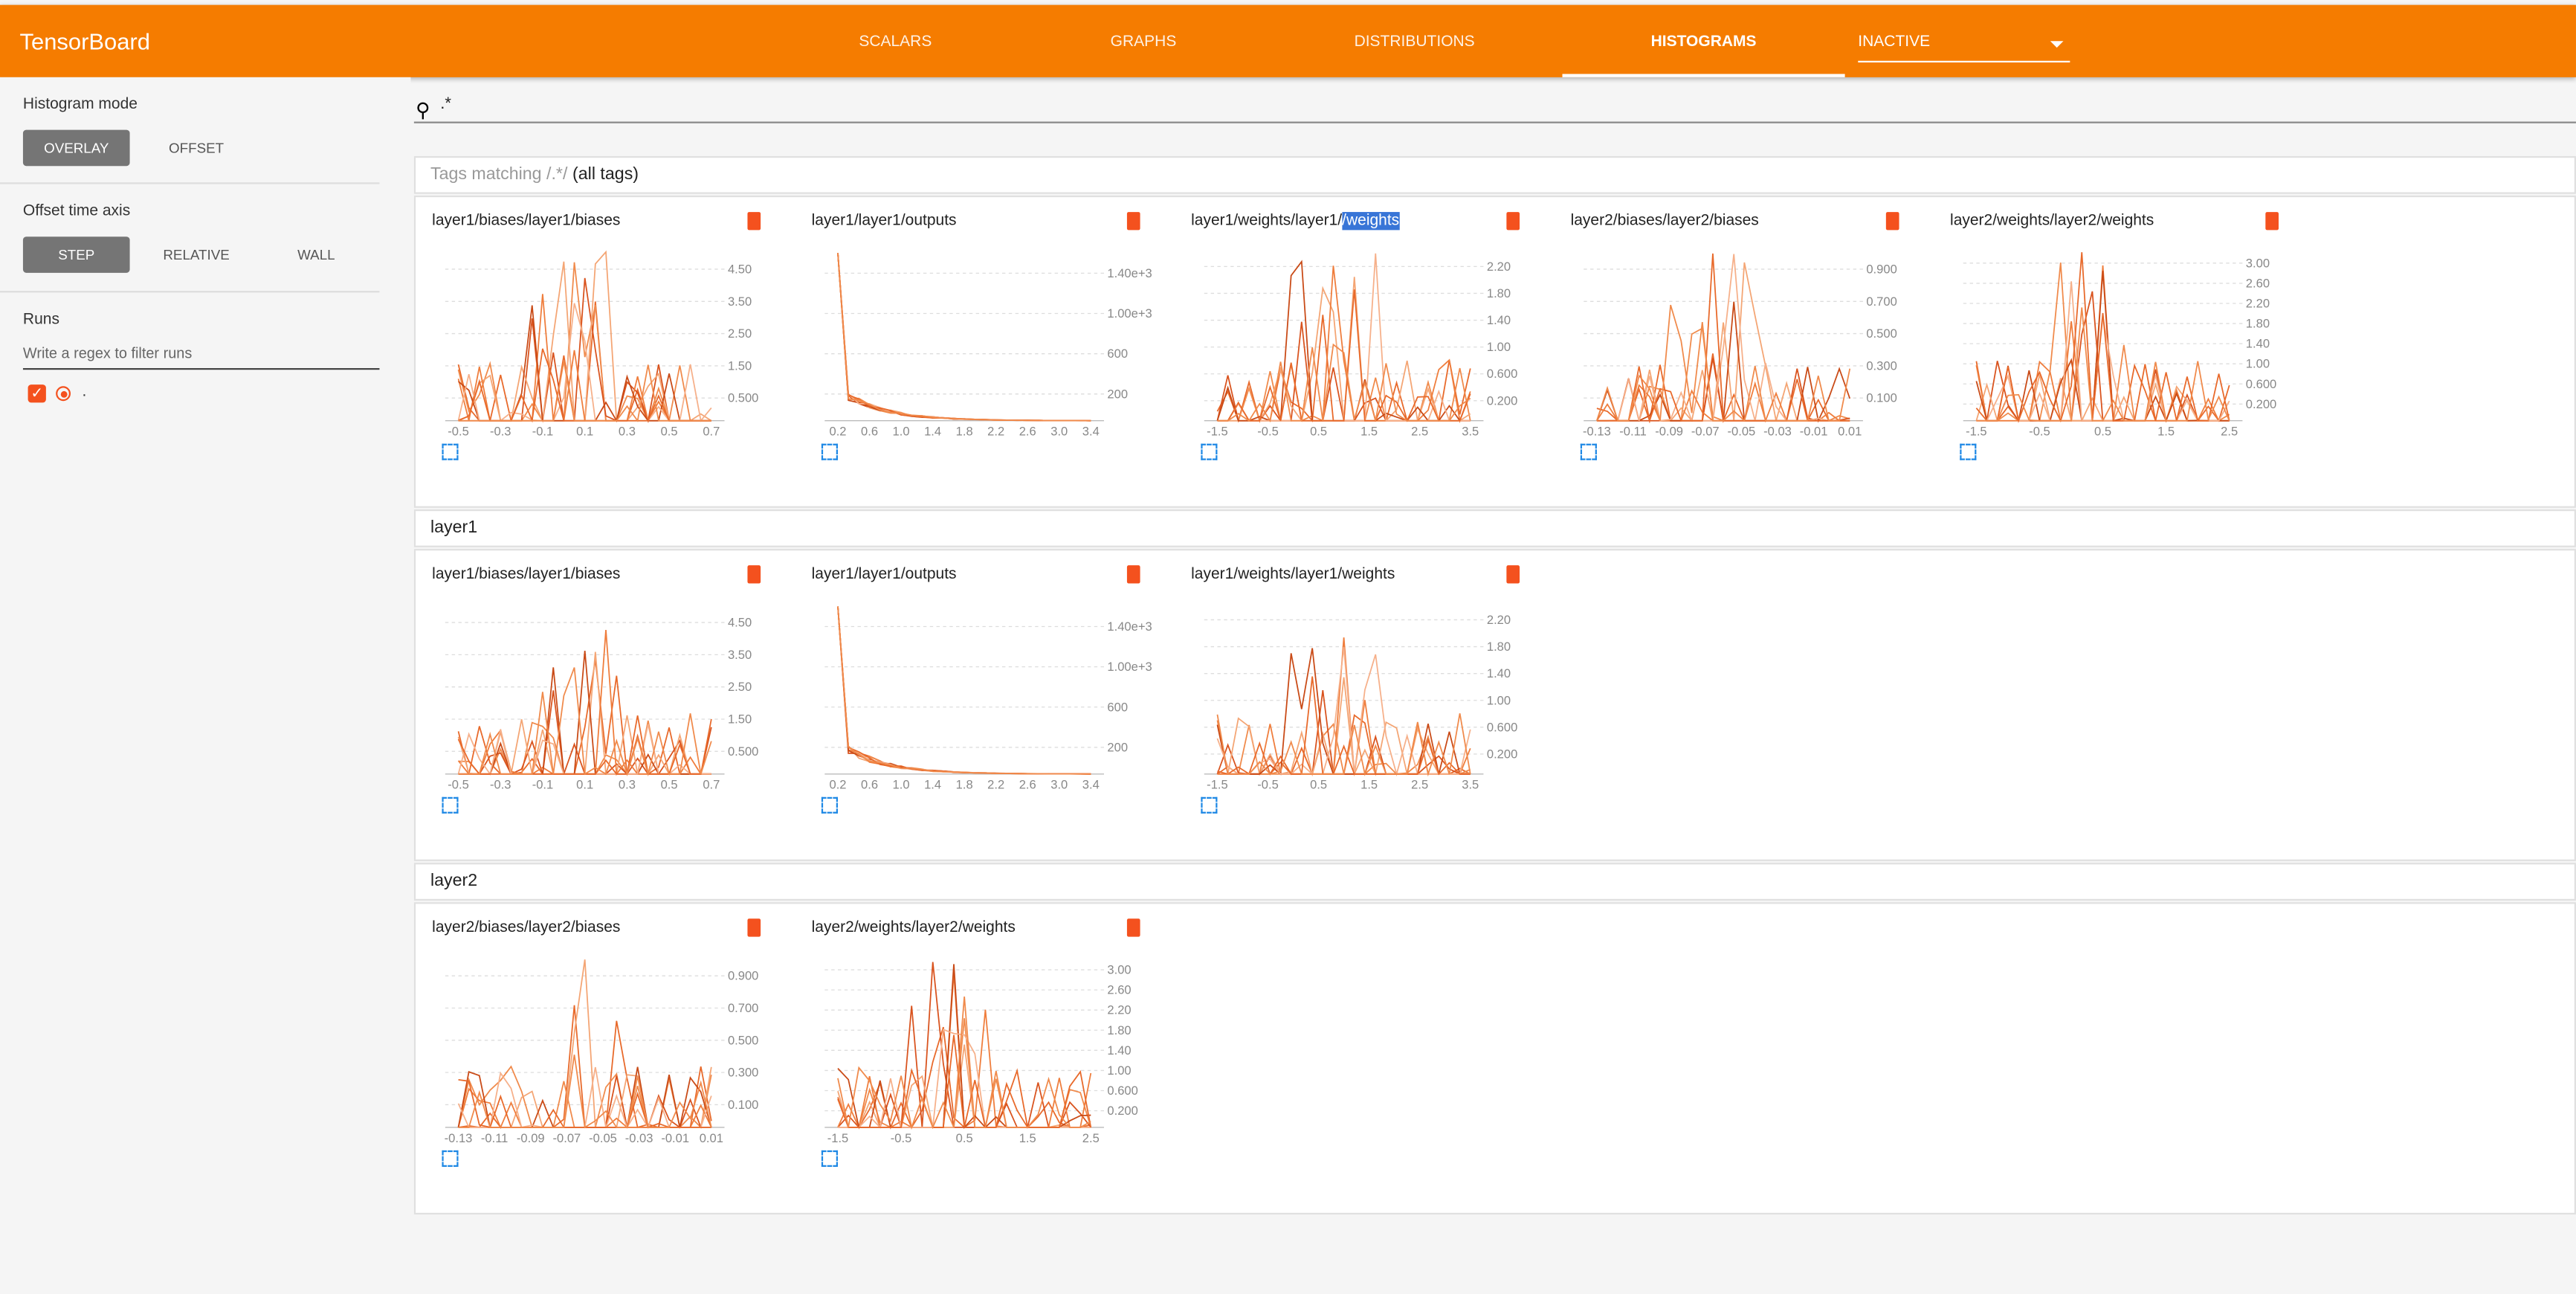 The width and height of the screenshot is (2576, 1294). I want to click on checkbox: ✓, so click(37, 393).